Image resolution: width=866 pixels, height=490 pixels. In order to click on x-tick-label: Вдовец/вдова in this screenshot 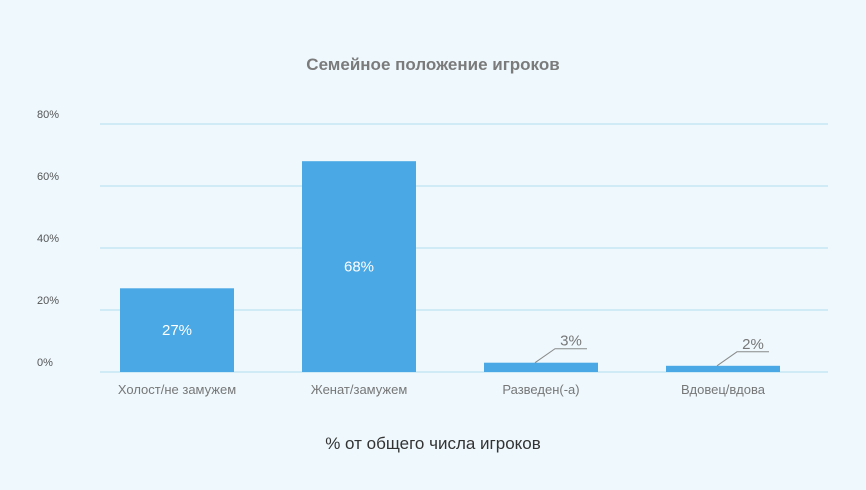, I will do `click(723, 389)`.